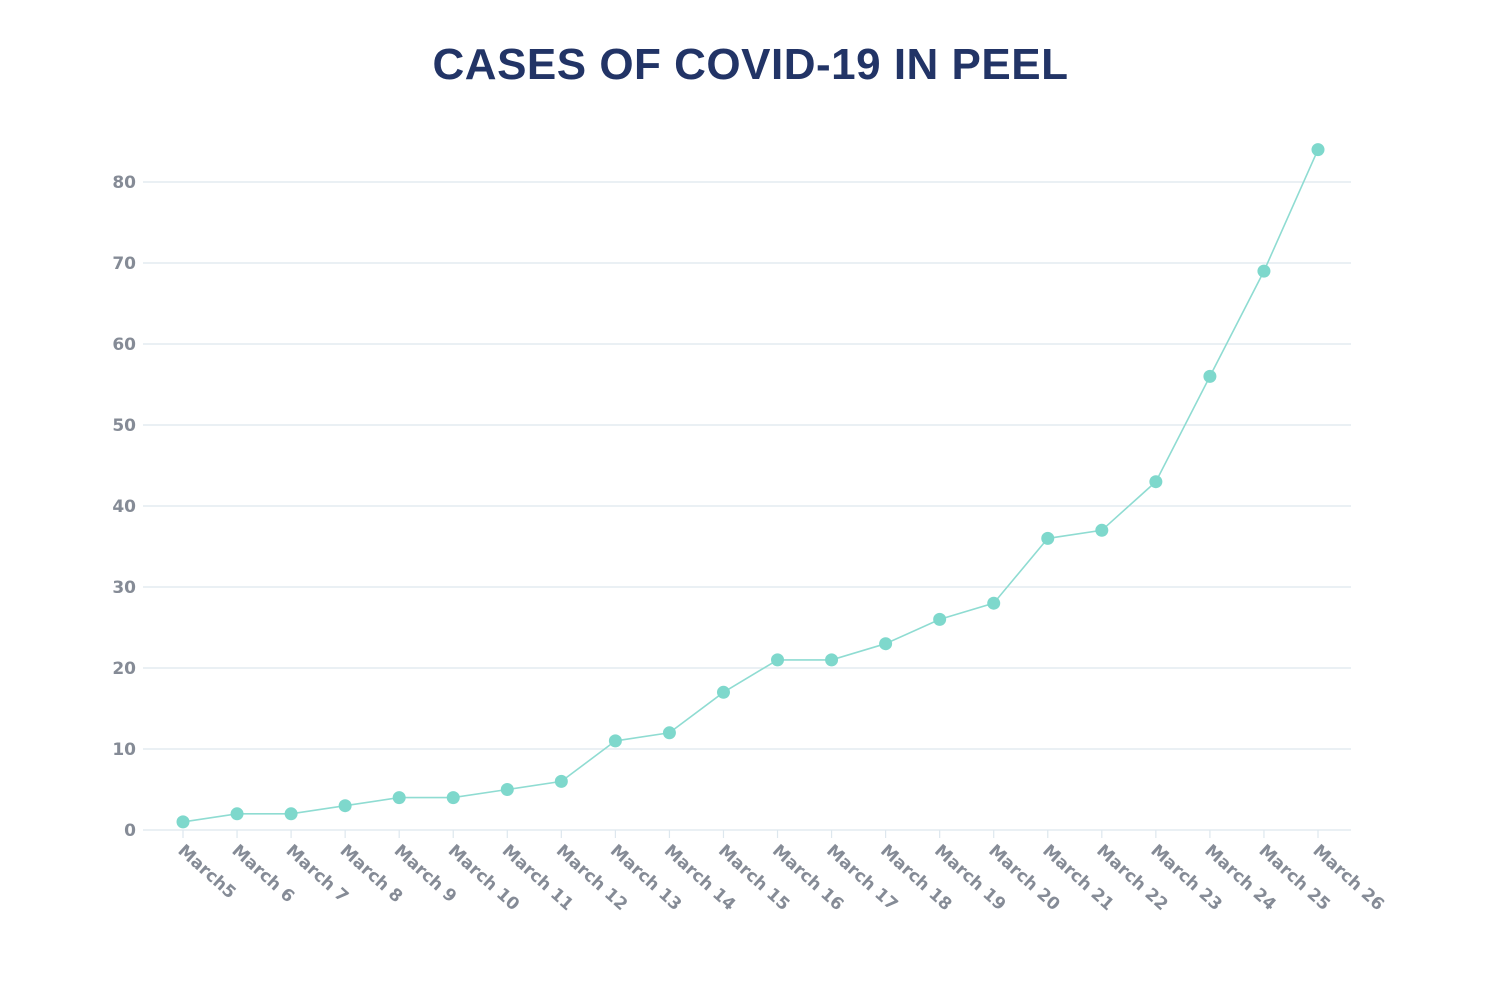 The height and width of the screenshot is (1000, 1501). I want to click on y-tick-label: 20, so click(124, 669).